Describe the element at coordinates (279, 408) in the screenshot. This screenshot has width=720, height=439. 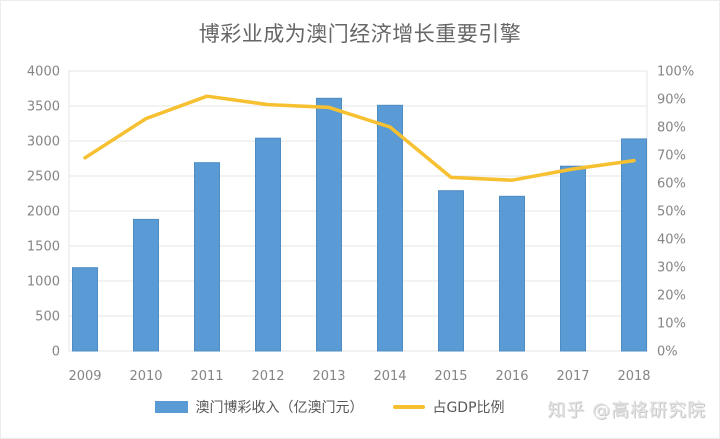
I see `legend-label-revenue: 澳门博彩收入（亿澳门元）` at that location.